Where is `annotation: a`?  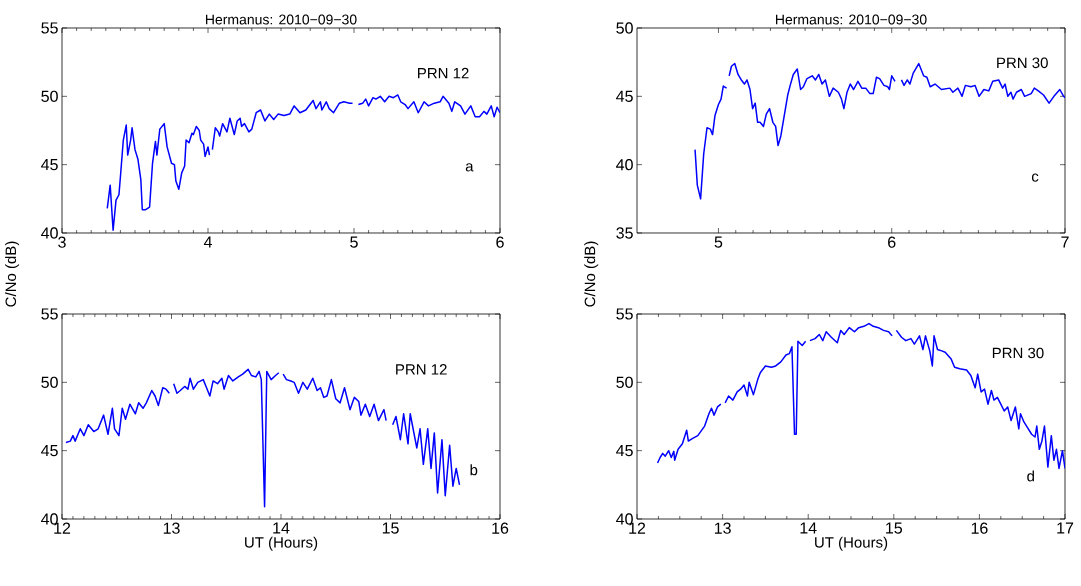 annotation: a is located at coordinates (469, 167).